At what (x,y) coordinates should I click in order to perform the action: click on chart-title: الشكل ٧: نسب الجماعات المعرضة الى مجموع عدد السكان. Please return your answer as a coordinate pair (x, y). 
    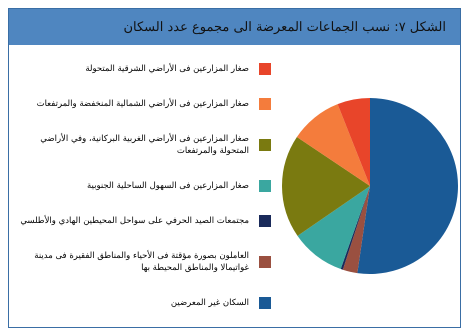
    Looking at the image, I should click on (234, 27).